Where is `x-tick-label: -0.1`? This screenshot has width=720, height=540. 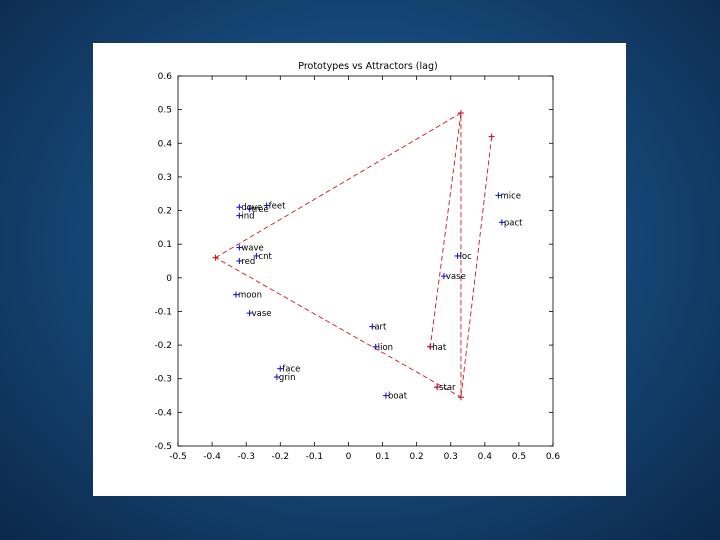 x-tick-label: -0.1 is located at coordinates (315, 457).